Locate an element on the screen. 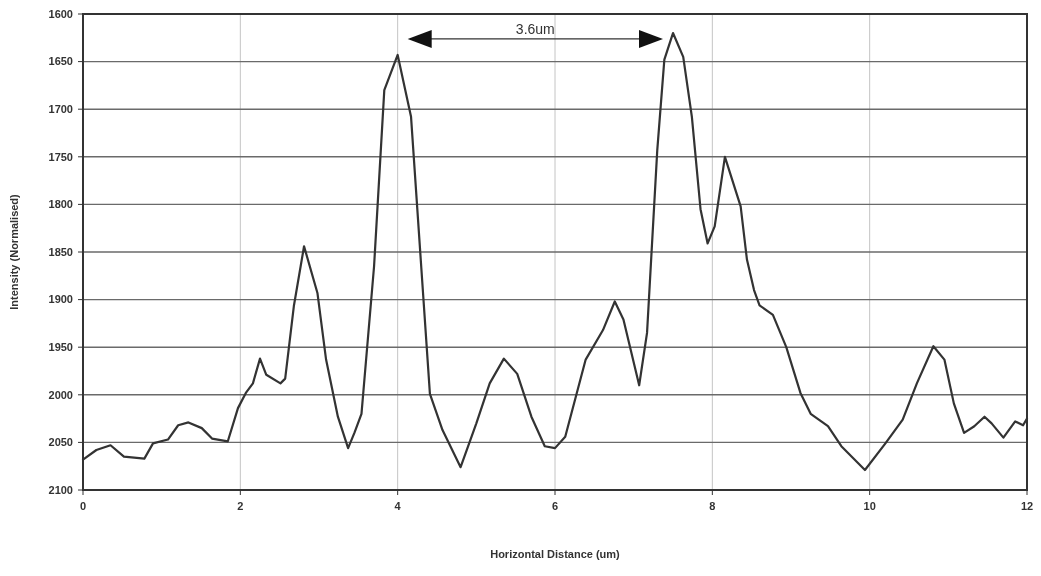  x-tick-label: 0 is located at coordinates (83, 506).